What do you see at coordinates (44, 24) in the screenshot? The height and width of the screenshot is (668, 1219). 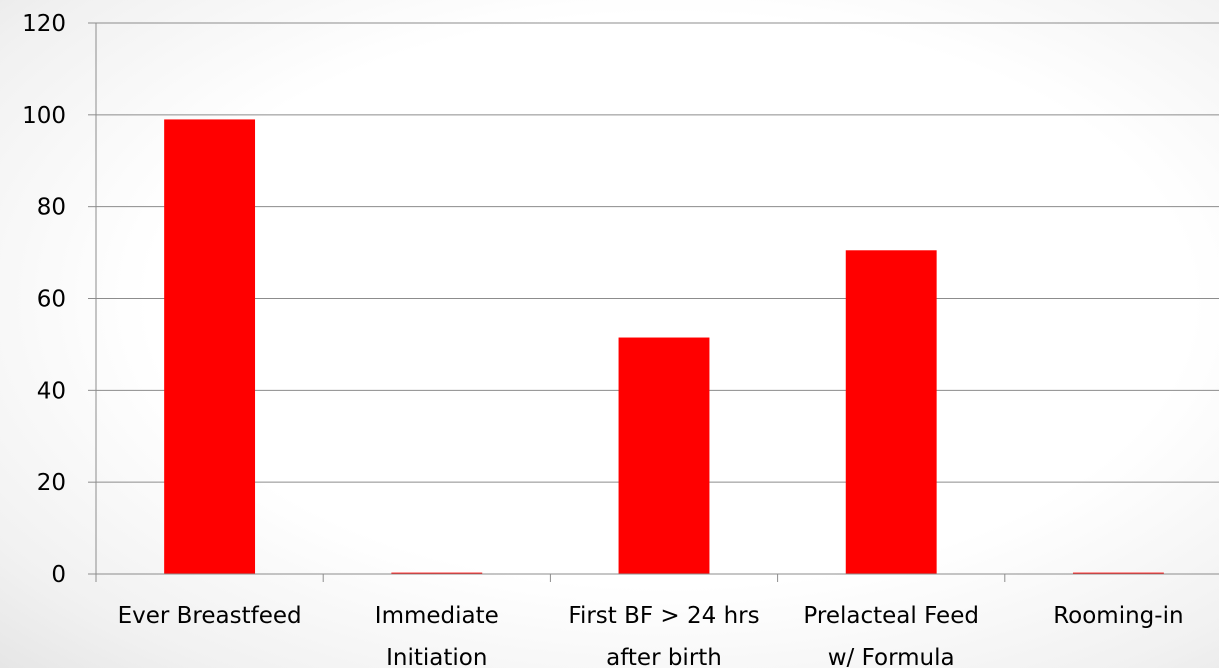 I see `y-tick-label: 120` at bounding box center [44, 24].